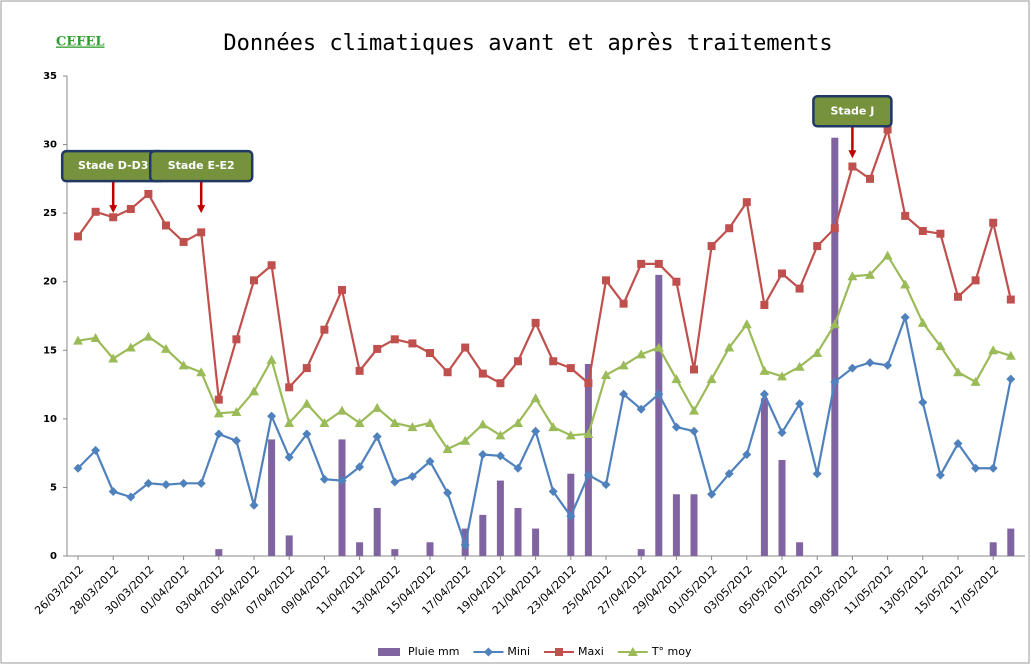 The height and width of the screenshot is (669, 1031). What do you see at coordinates (433, 651) in the screenshot?
I see `legend-label: Pluie mm` at bounding box center [433, 651].